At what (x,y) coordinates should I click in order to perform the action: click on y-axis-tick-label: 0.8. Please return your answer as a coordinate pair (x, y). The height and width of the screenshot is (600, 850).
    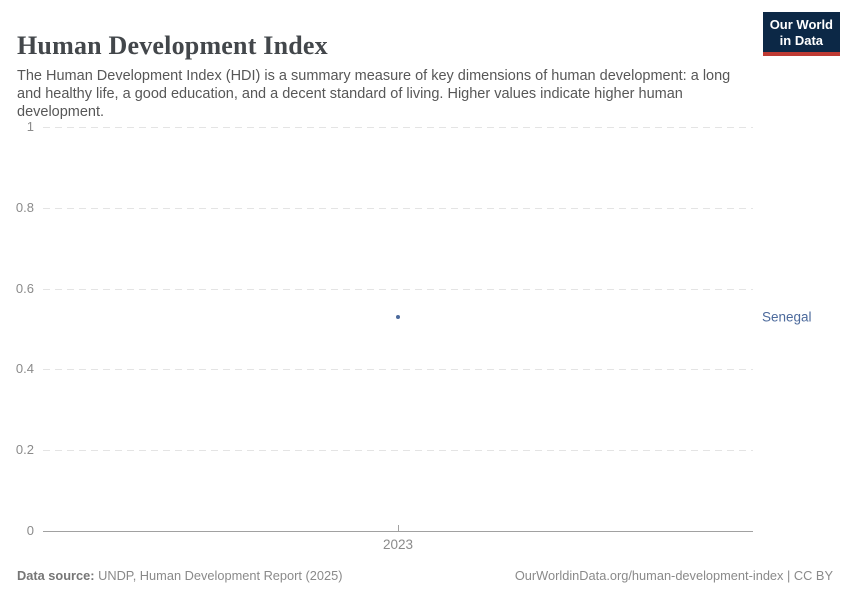
    Looking at the image, I should click on (24, 207).